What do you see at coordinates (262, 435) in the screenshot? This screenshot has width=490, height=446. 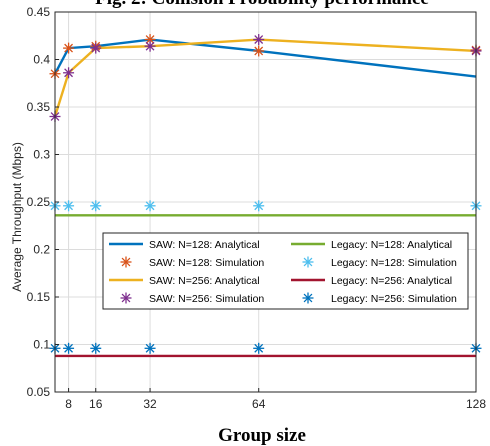 I see `x-axis-label: Group size` at bounding box center [262, 435].